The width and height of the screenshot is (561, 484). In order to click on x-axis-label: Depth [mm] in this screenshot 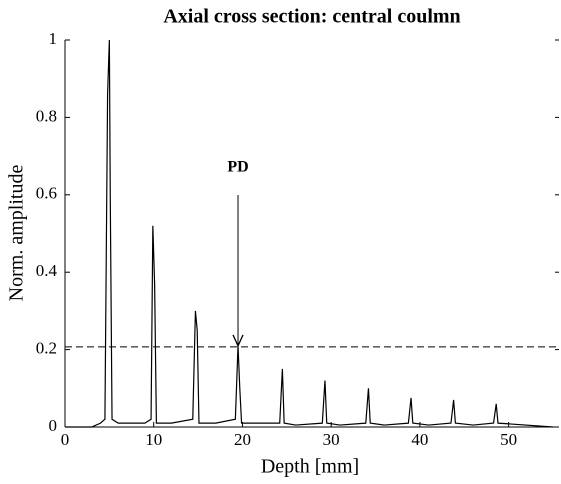, I will do `click(310, 467)`.